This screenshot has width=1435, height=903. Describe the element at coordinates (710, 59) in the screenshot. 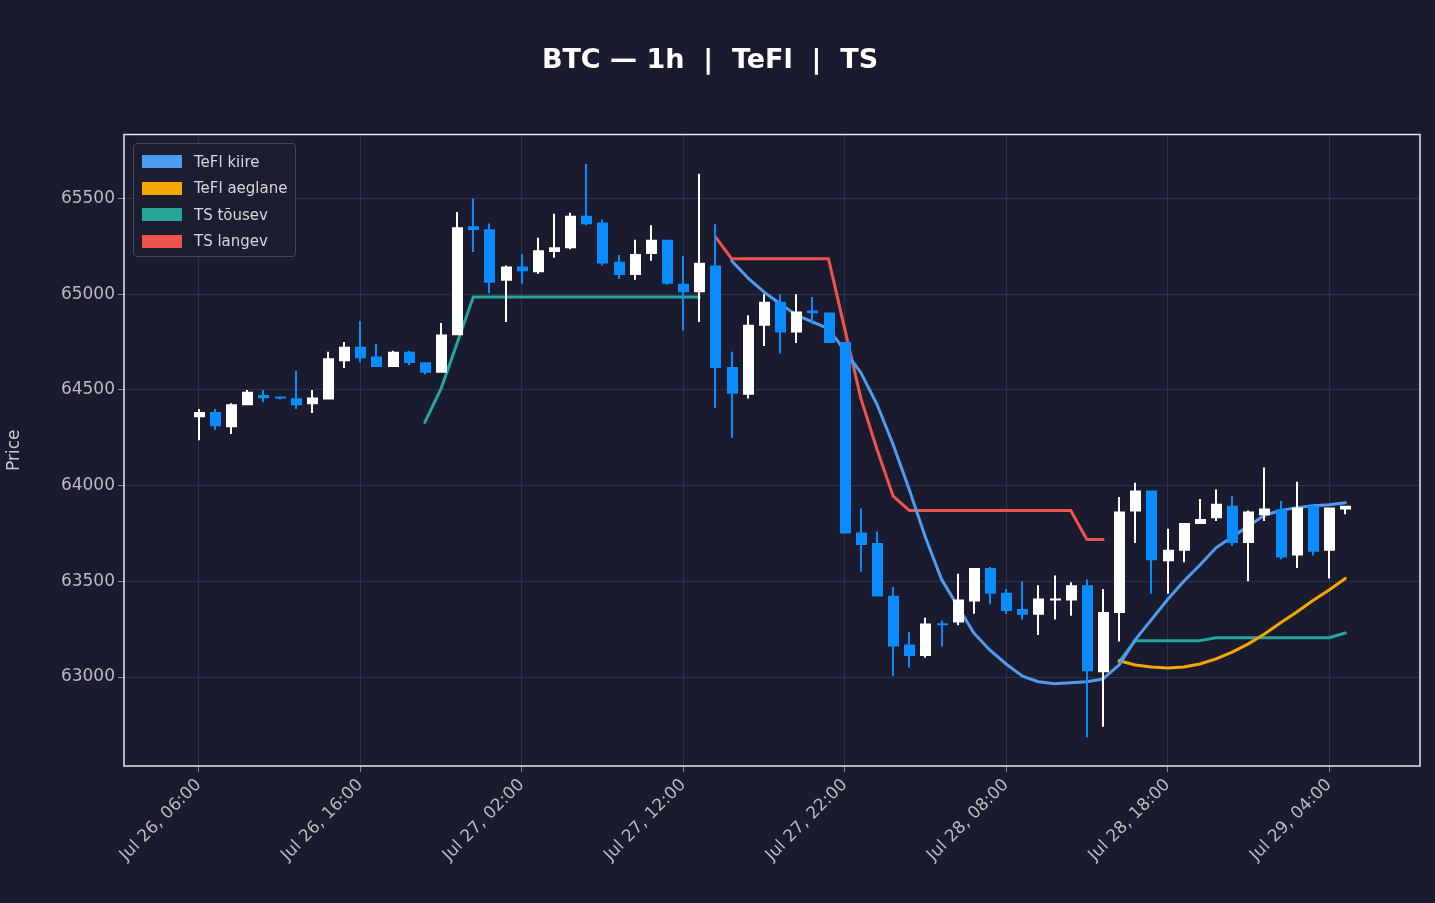

I see `chart-title: BTC — 1h | TeFl | TS` at that location.